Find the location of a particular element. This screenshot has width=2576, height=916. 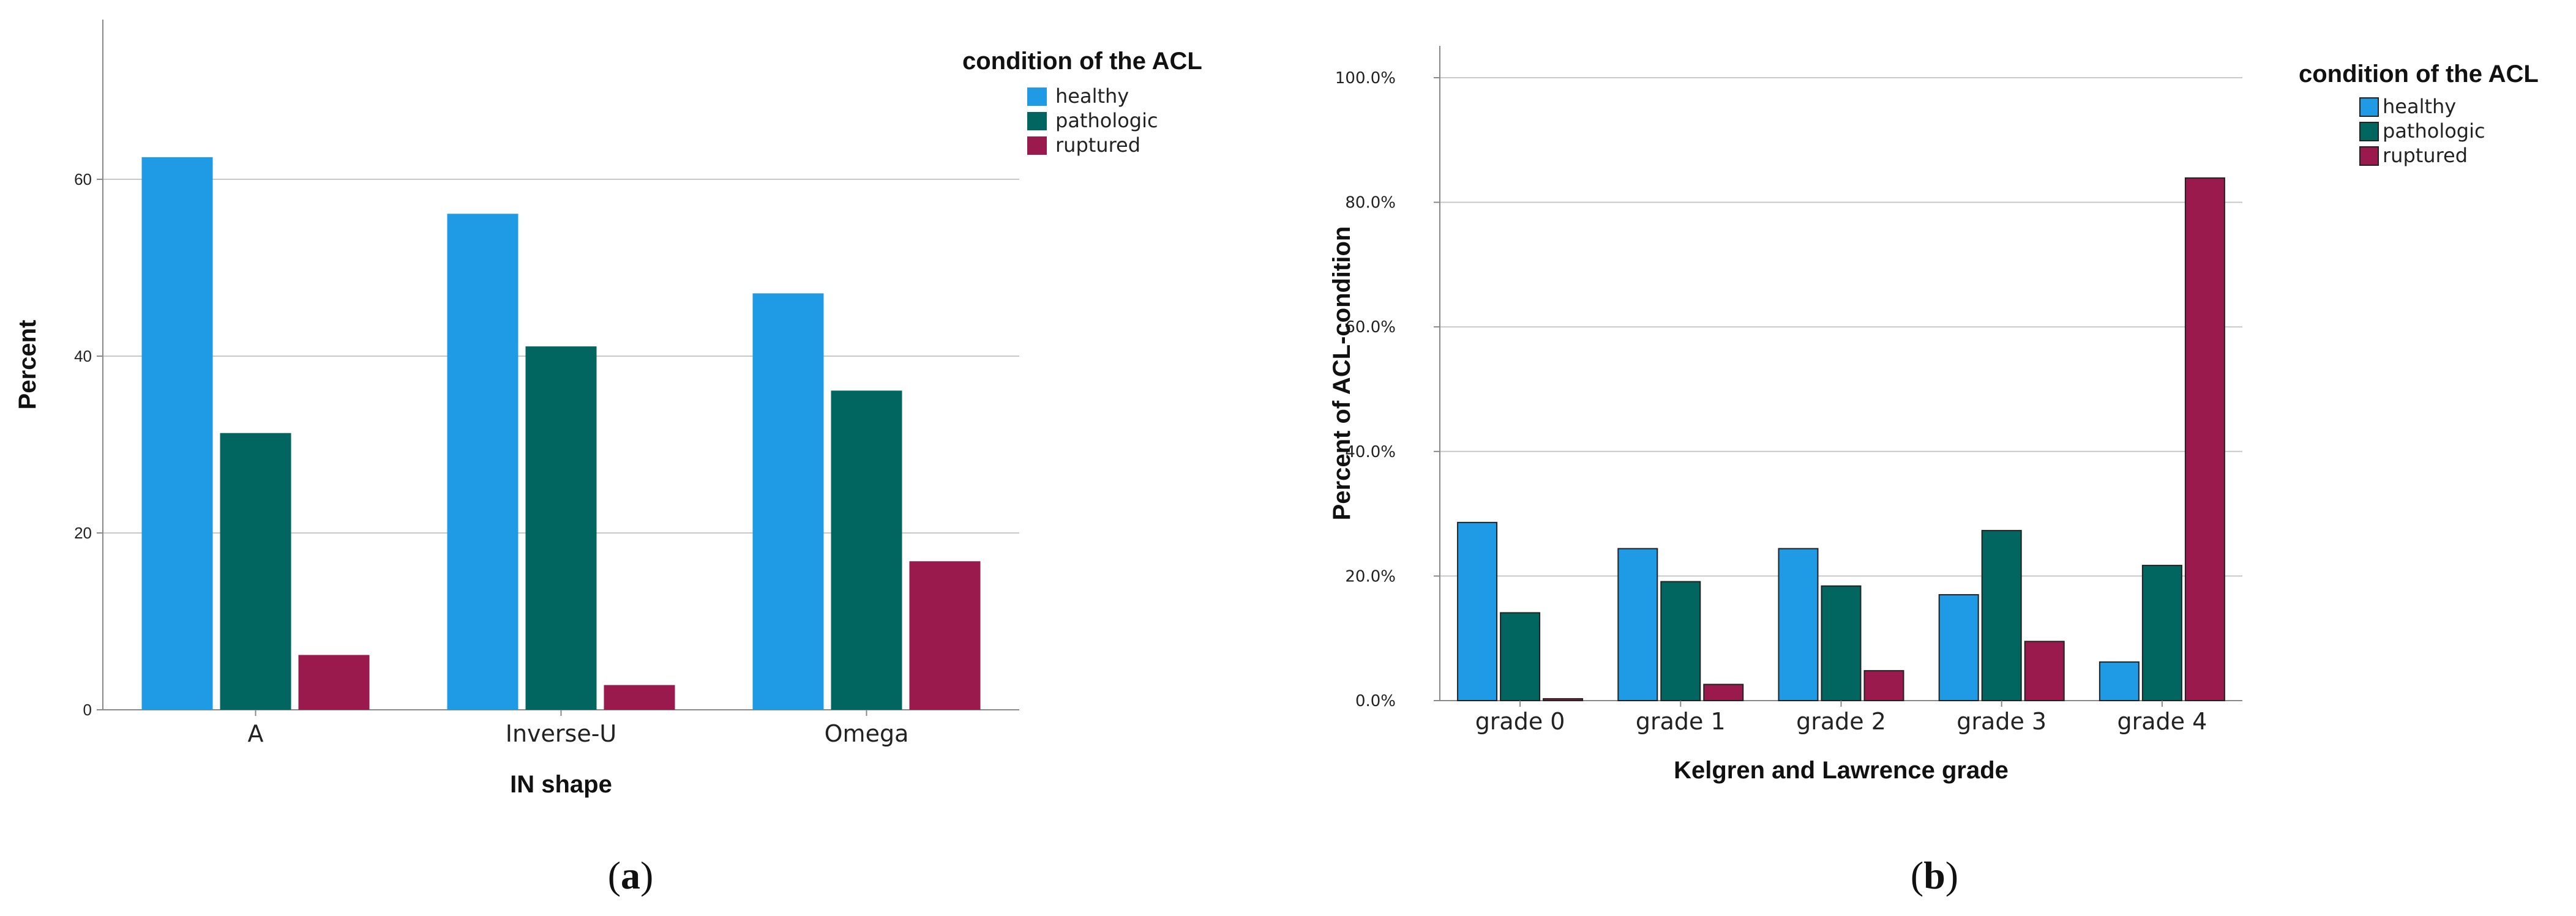

panel-caption: (b) is located at coordinates (1935, 875).